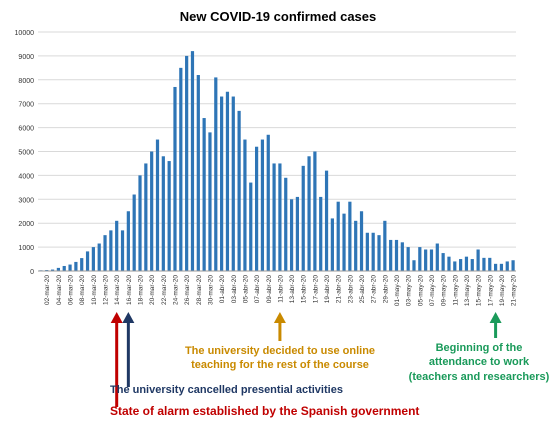 The image size is (550, 426). Describe the element at coordinates (495, 317) in the screenshot. I see `work-arrow-head` at that location.